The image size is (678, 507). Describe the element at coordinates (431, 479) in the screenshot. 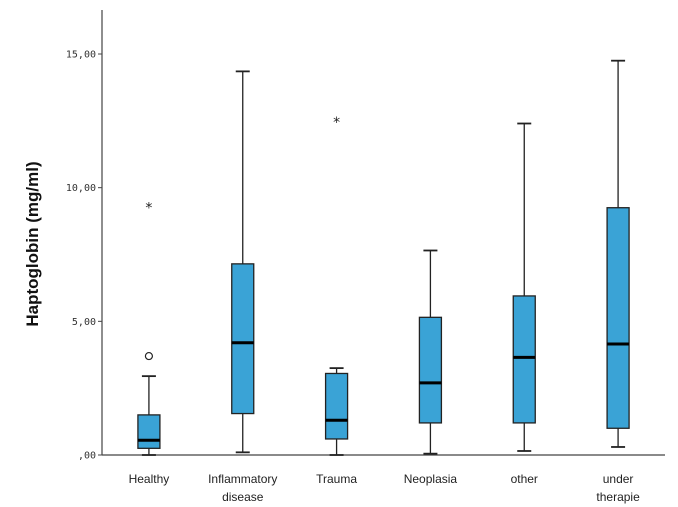

I see `x-tick-label: Neoplasia` at that location.